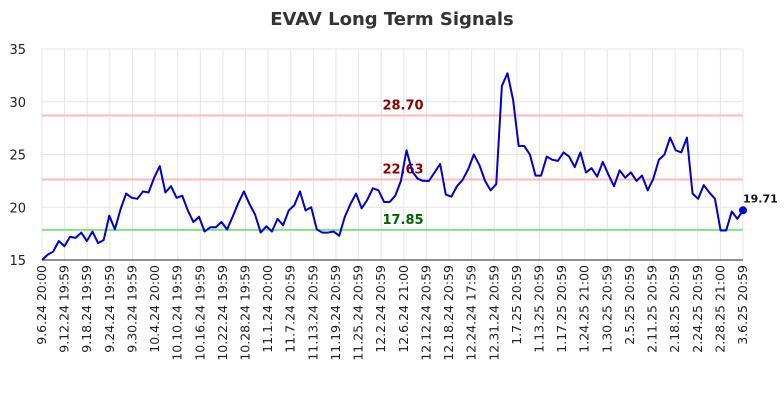 The image size is (784, 400). What do you see at coordinates (17, 156) in the screenshot?
I see `y-tick-label: 25` at bounding box center [17, 156].